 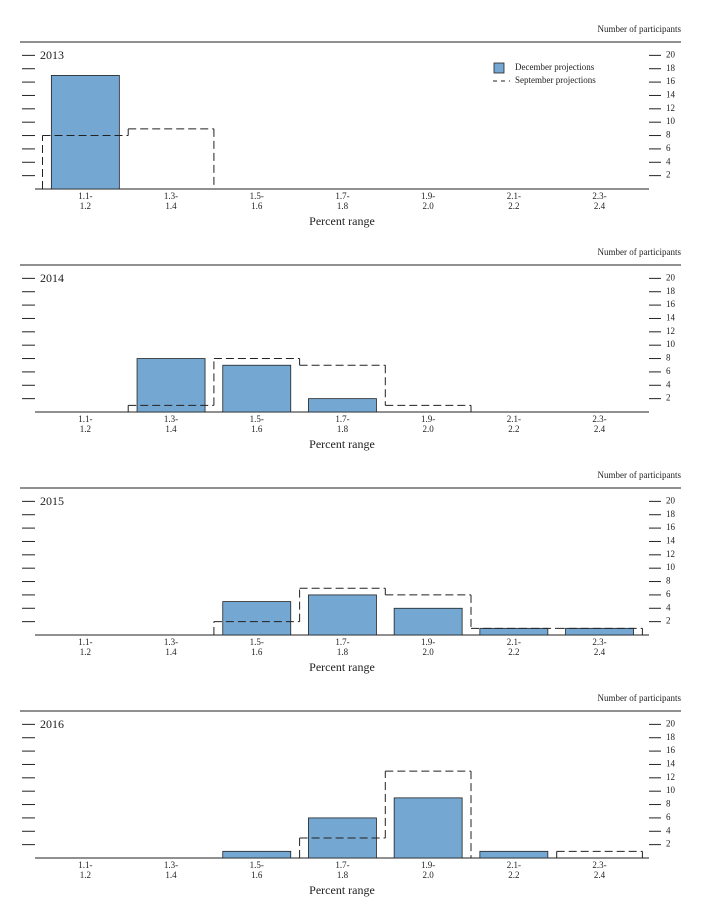 What do you see at coordinates (499, 68) in the screenshot?
I see `legend-swatch` at bounding box center [499, 68].